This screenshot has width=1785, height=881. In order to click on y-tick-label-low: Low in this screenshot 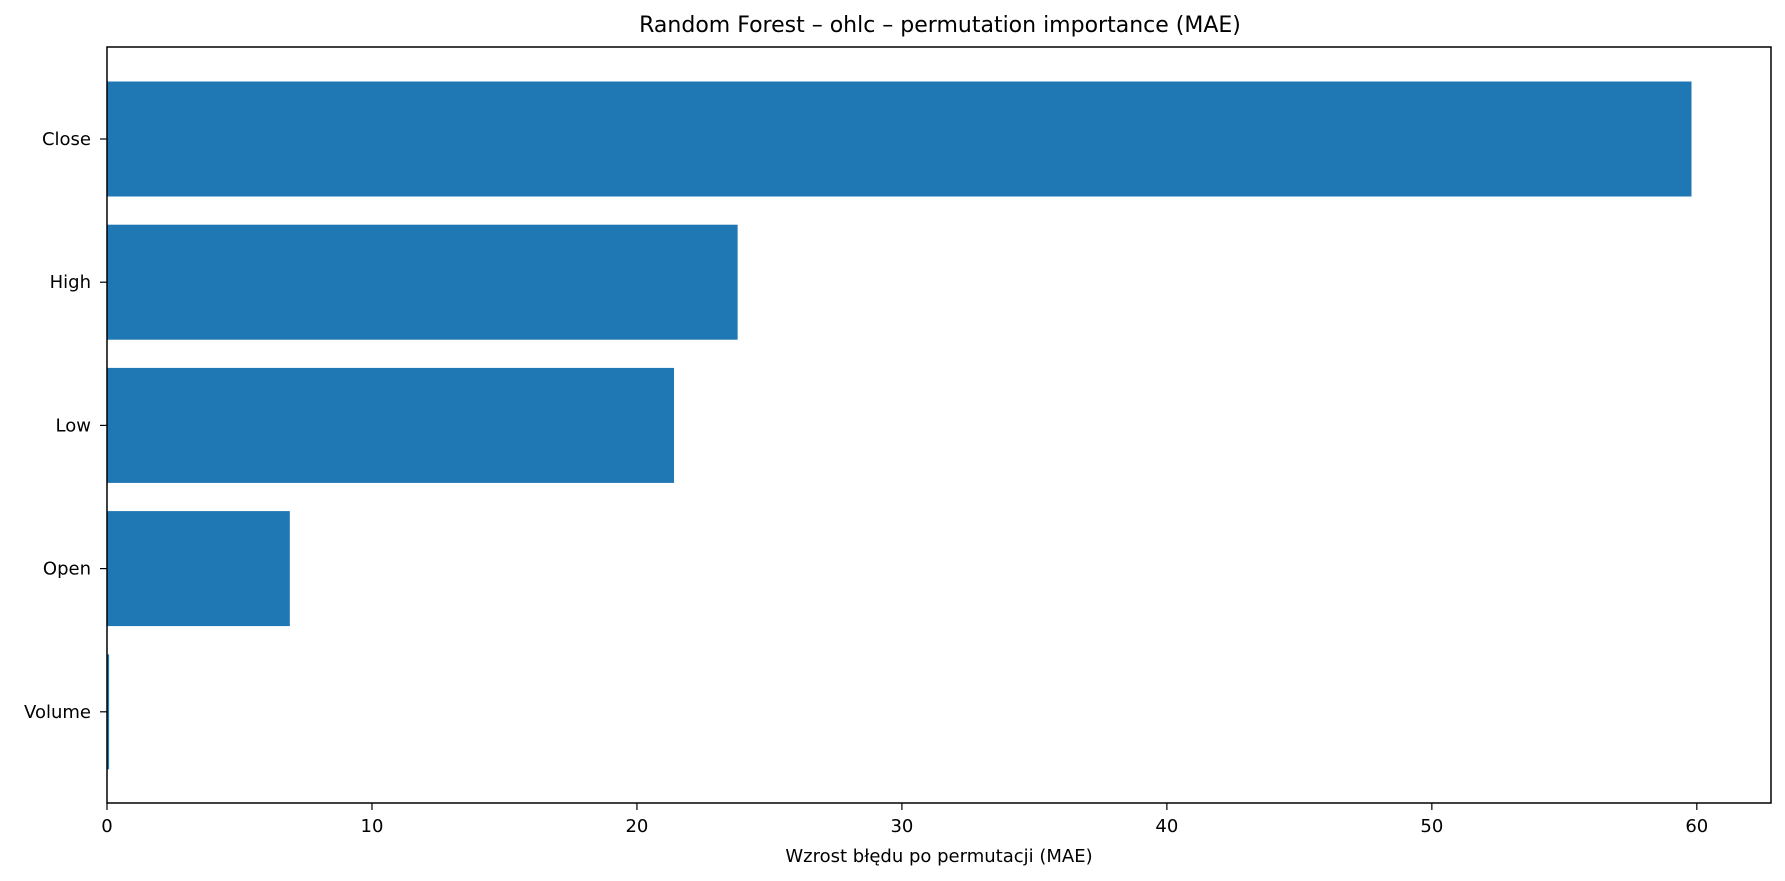, I will do `click(73, 425)`.